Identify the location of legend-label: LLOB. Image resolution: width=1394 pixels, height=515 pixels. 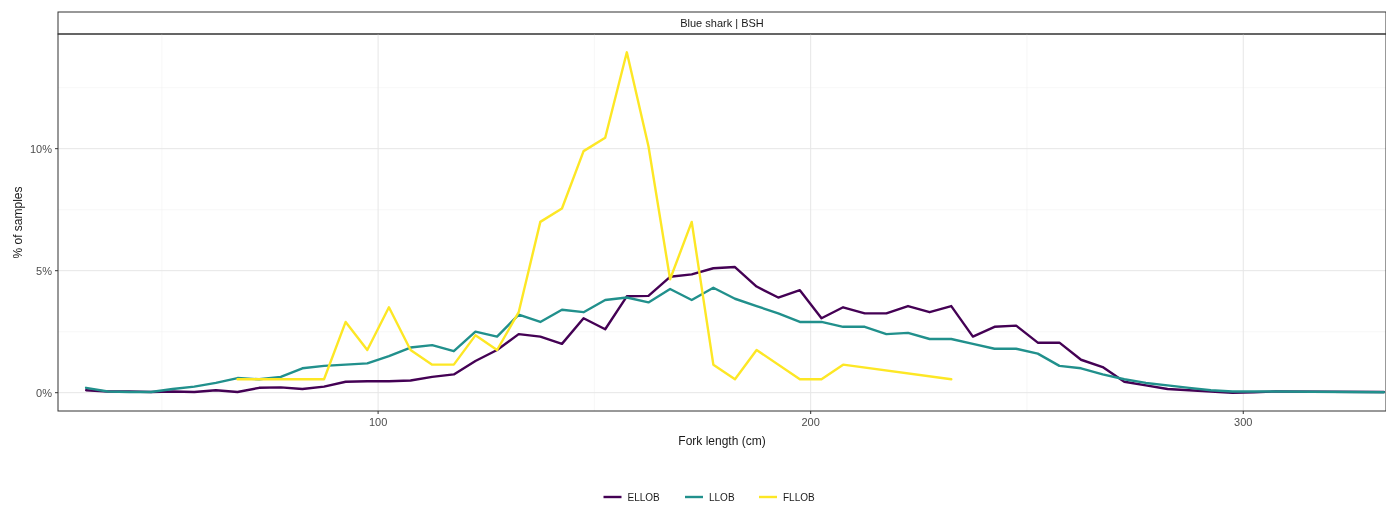
(722, 497).